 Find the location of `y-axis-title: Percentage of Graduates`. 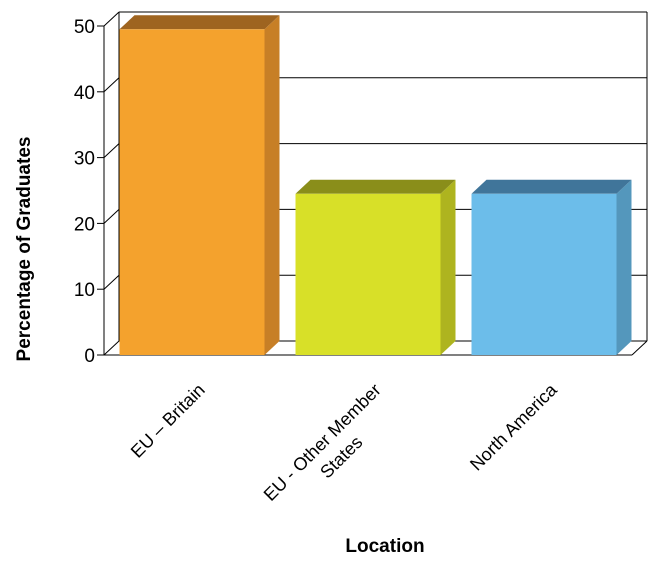

y-axis-title: Percentage of Graduates is located at coordinates (24, 249).